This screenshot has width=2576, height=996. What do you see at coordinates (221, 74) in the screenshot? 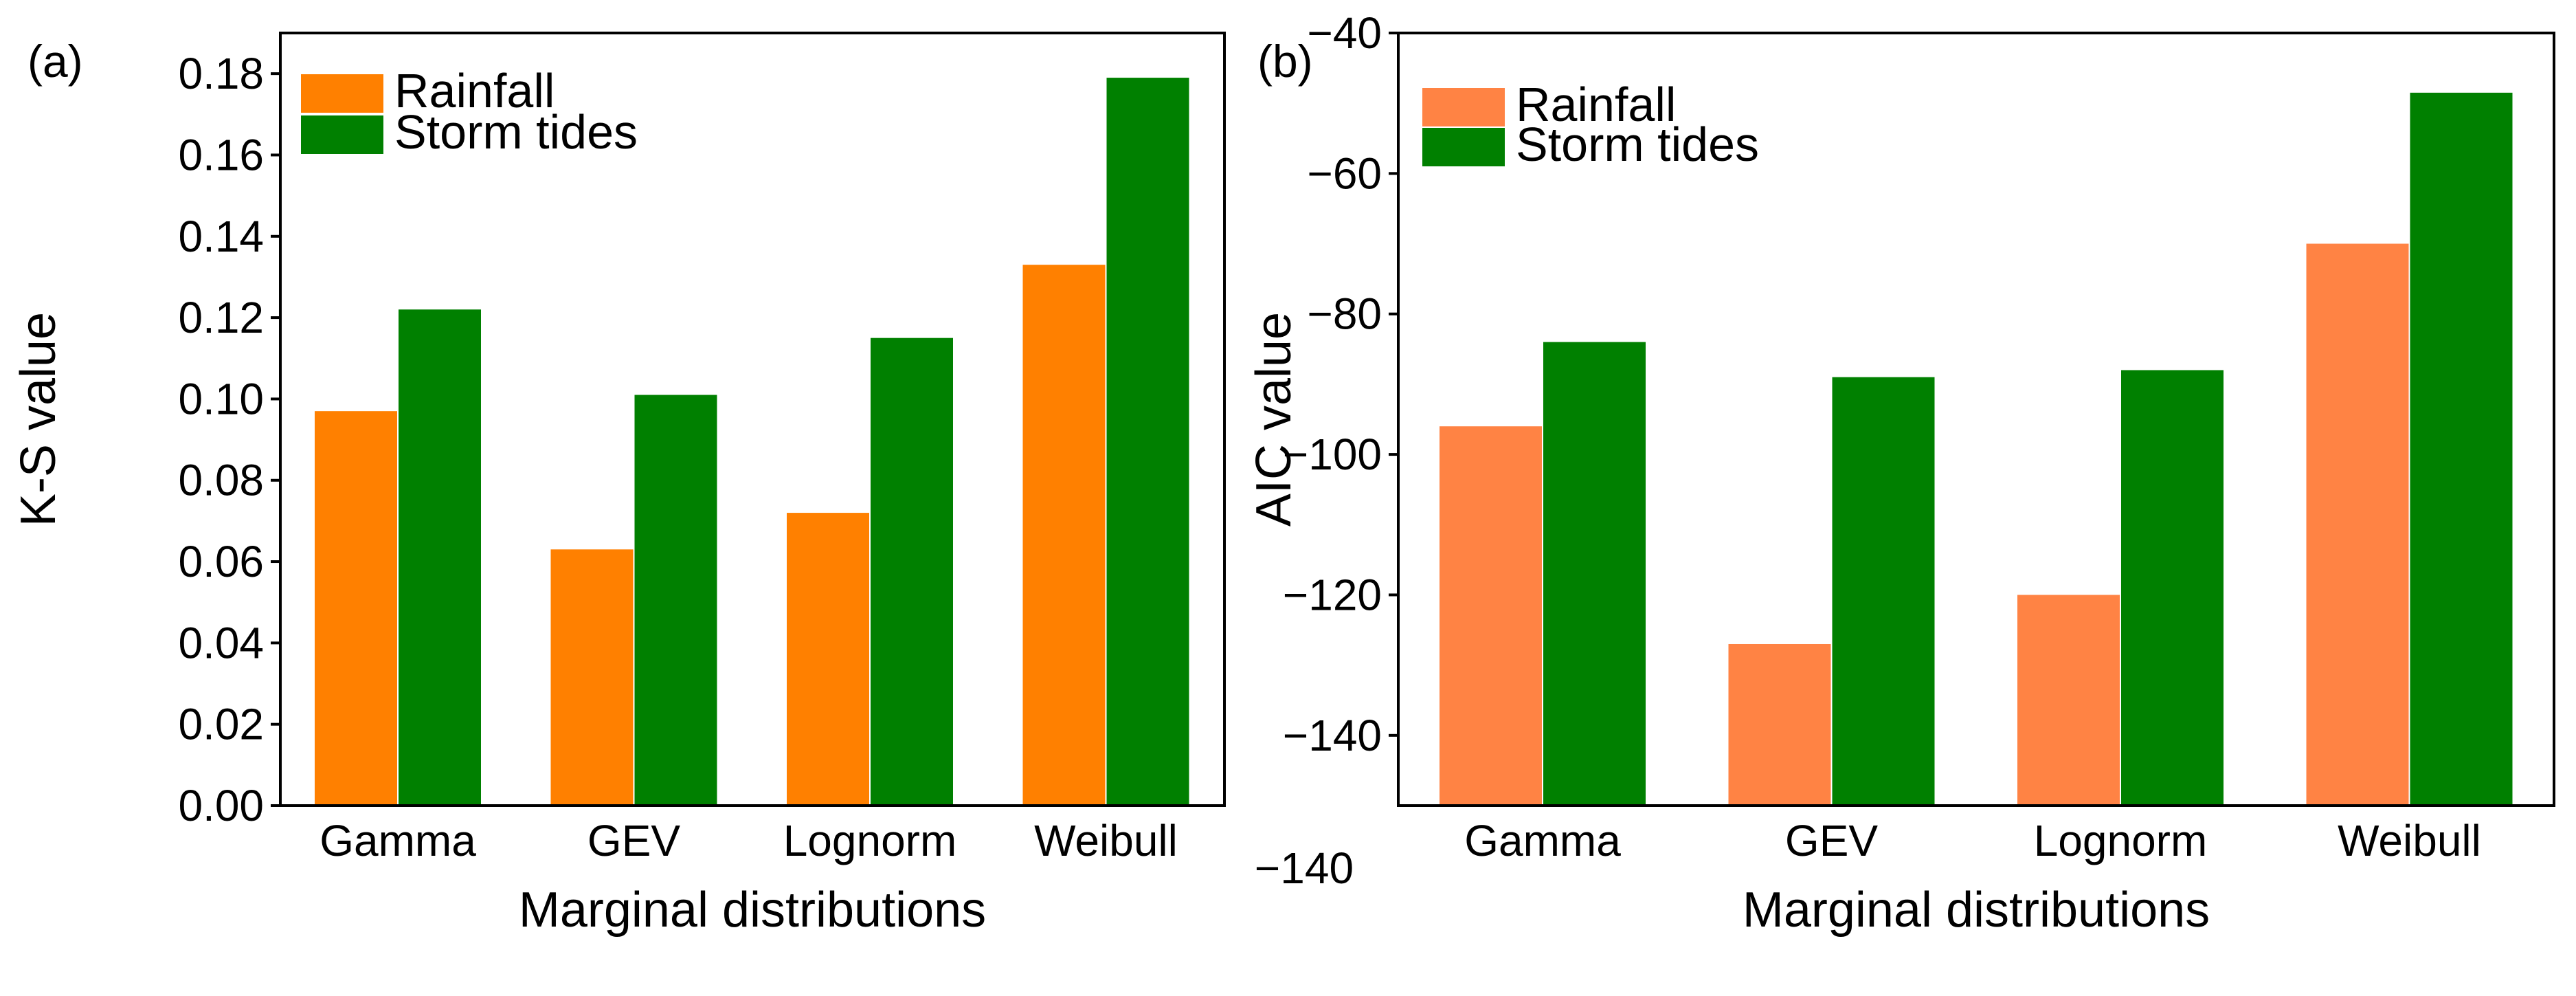
I see `y-tick-label: 0.18` at bounding box center [221, 74].